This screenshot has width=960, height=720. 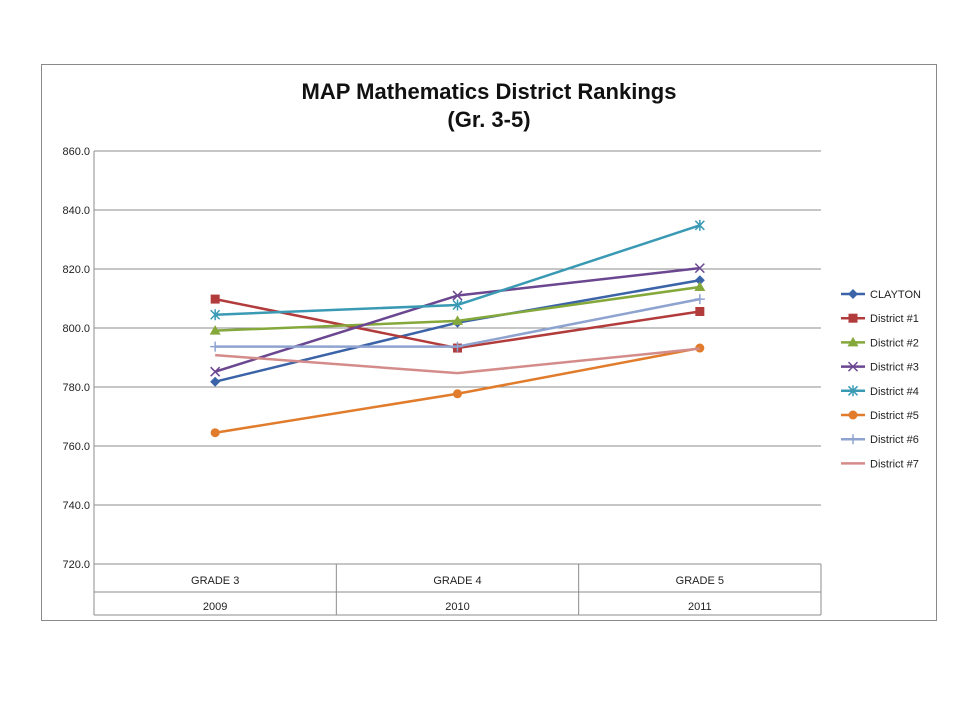 I want to click on x-year-label: 2011, so click(x=700, y=607).